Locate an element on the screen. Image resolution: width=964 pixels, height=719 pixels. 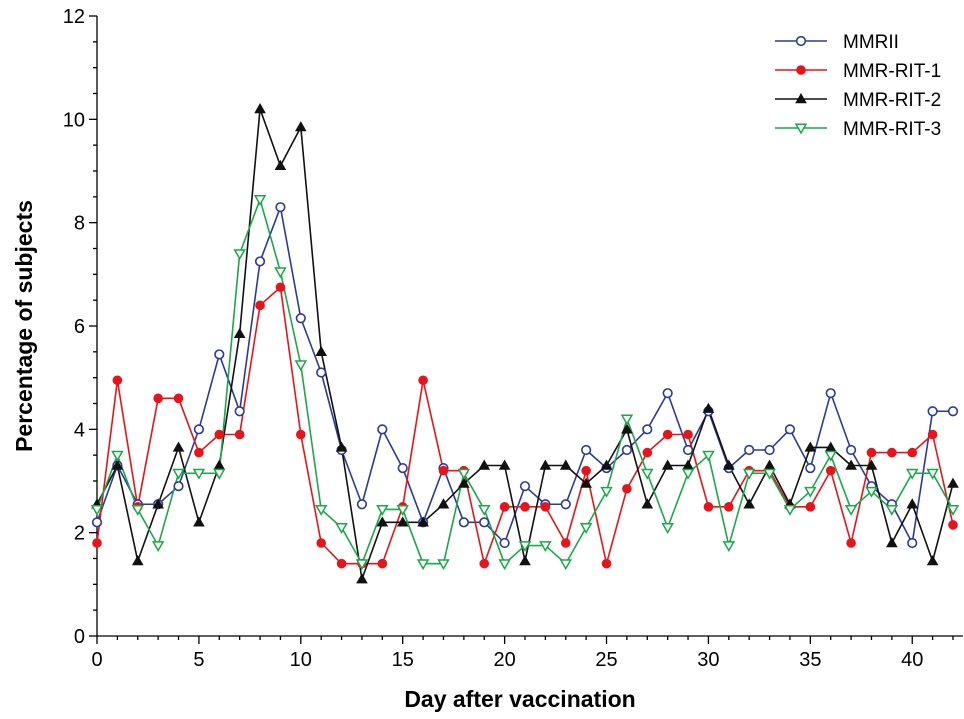
legend-item: MMR-RIT-1 is located at coordinates (858, 71).